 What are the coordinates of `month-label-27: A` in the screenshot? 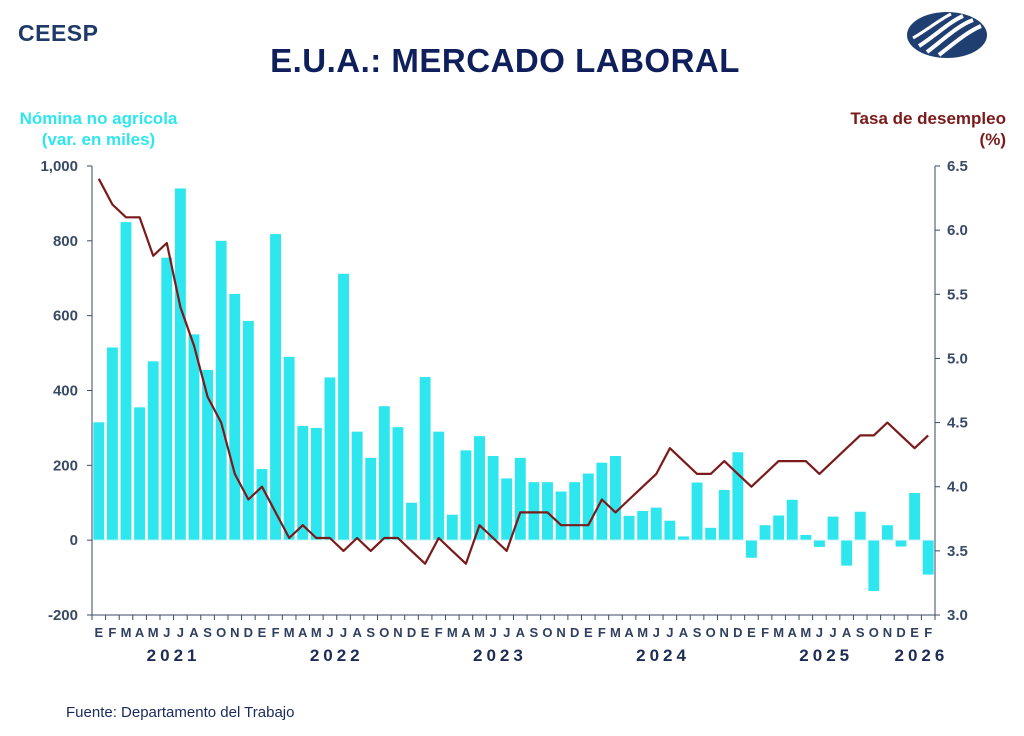 It's located at (466, 632).